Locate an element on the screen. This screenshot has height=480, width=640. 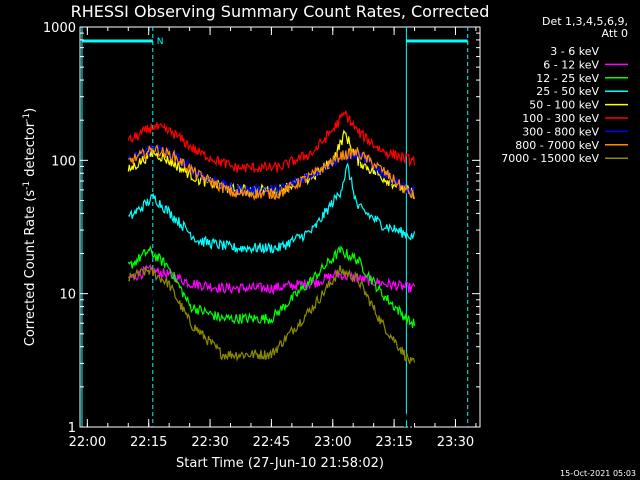
timestamp: 15-Oct-2021 05:03 is located at coordinates (598, 473).